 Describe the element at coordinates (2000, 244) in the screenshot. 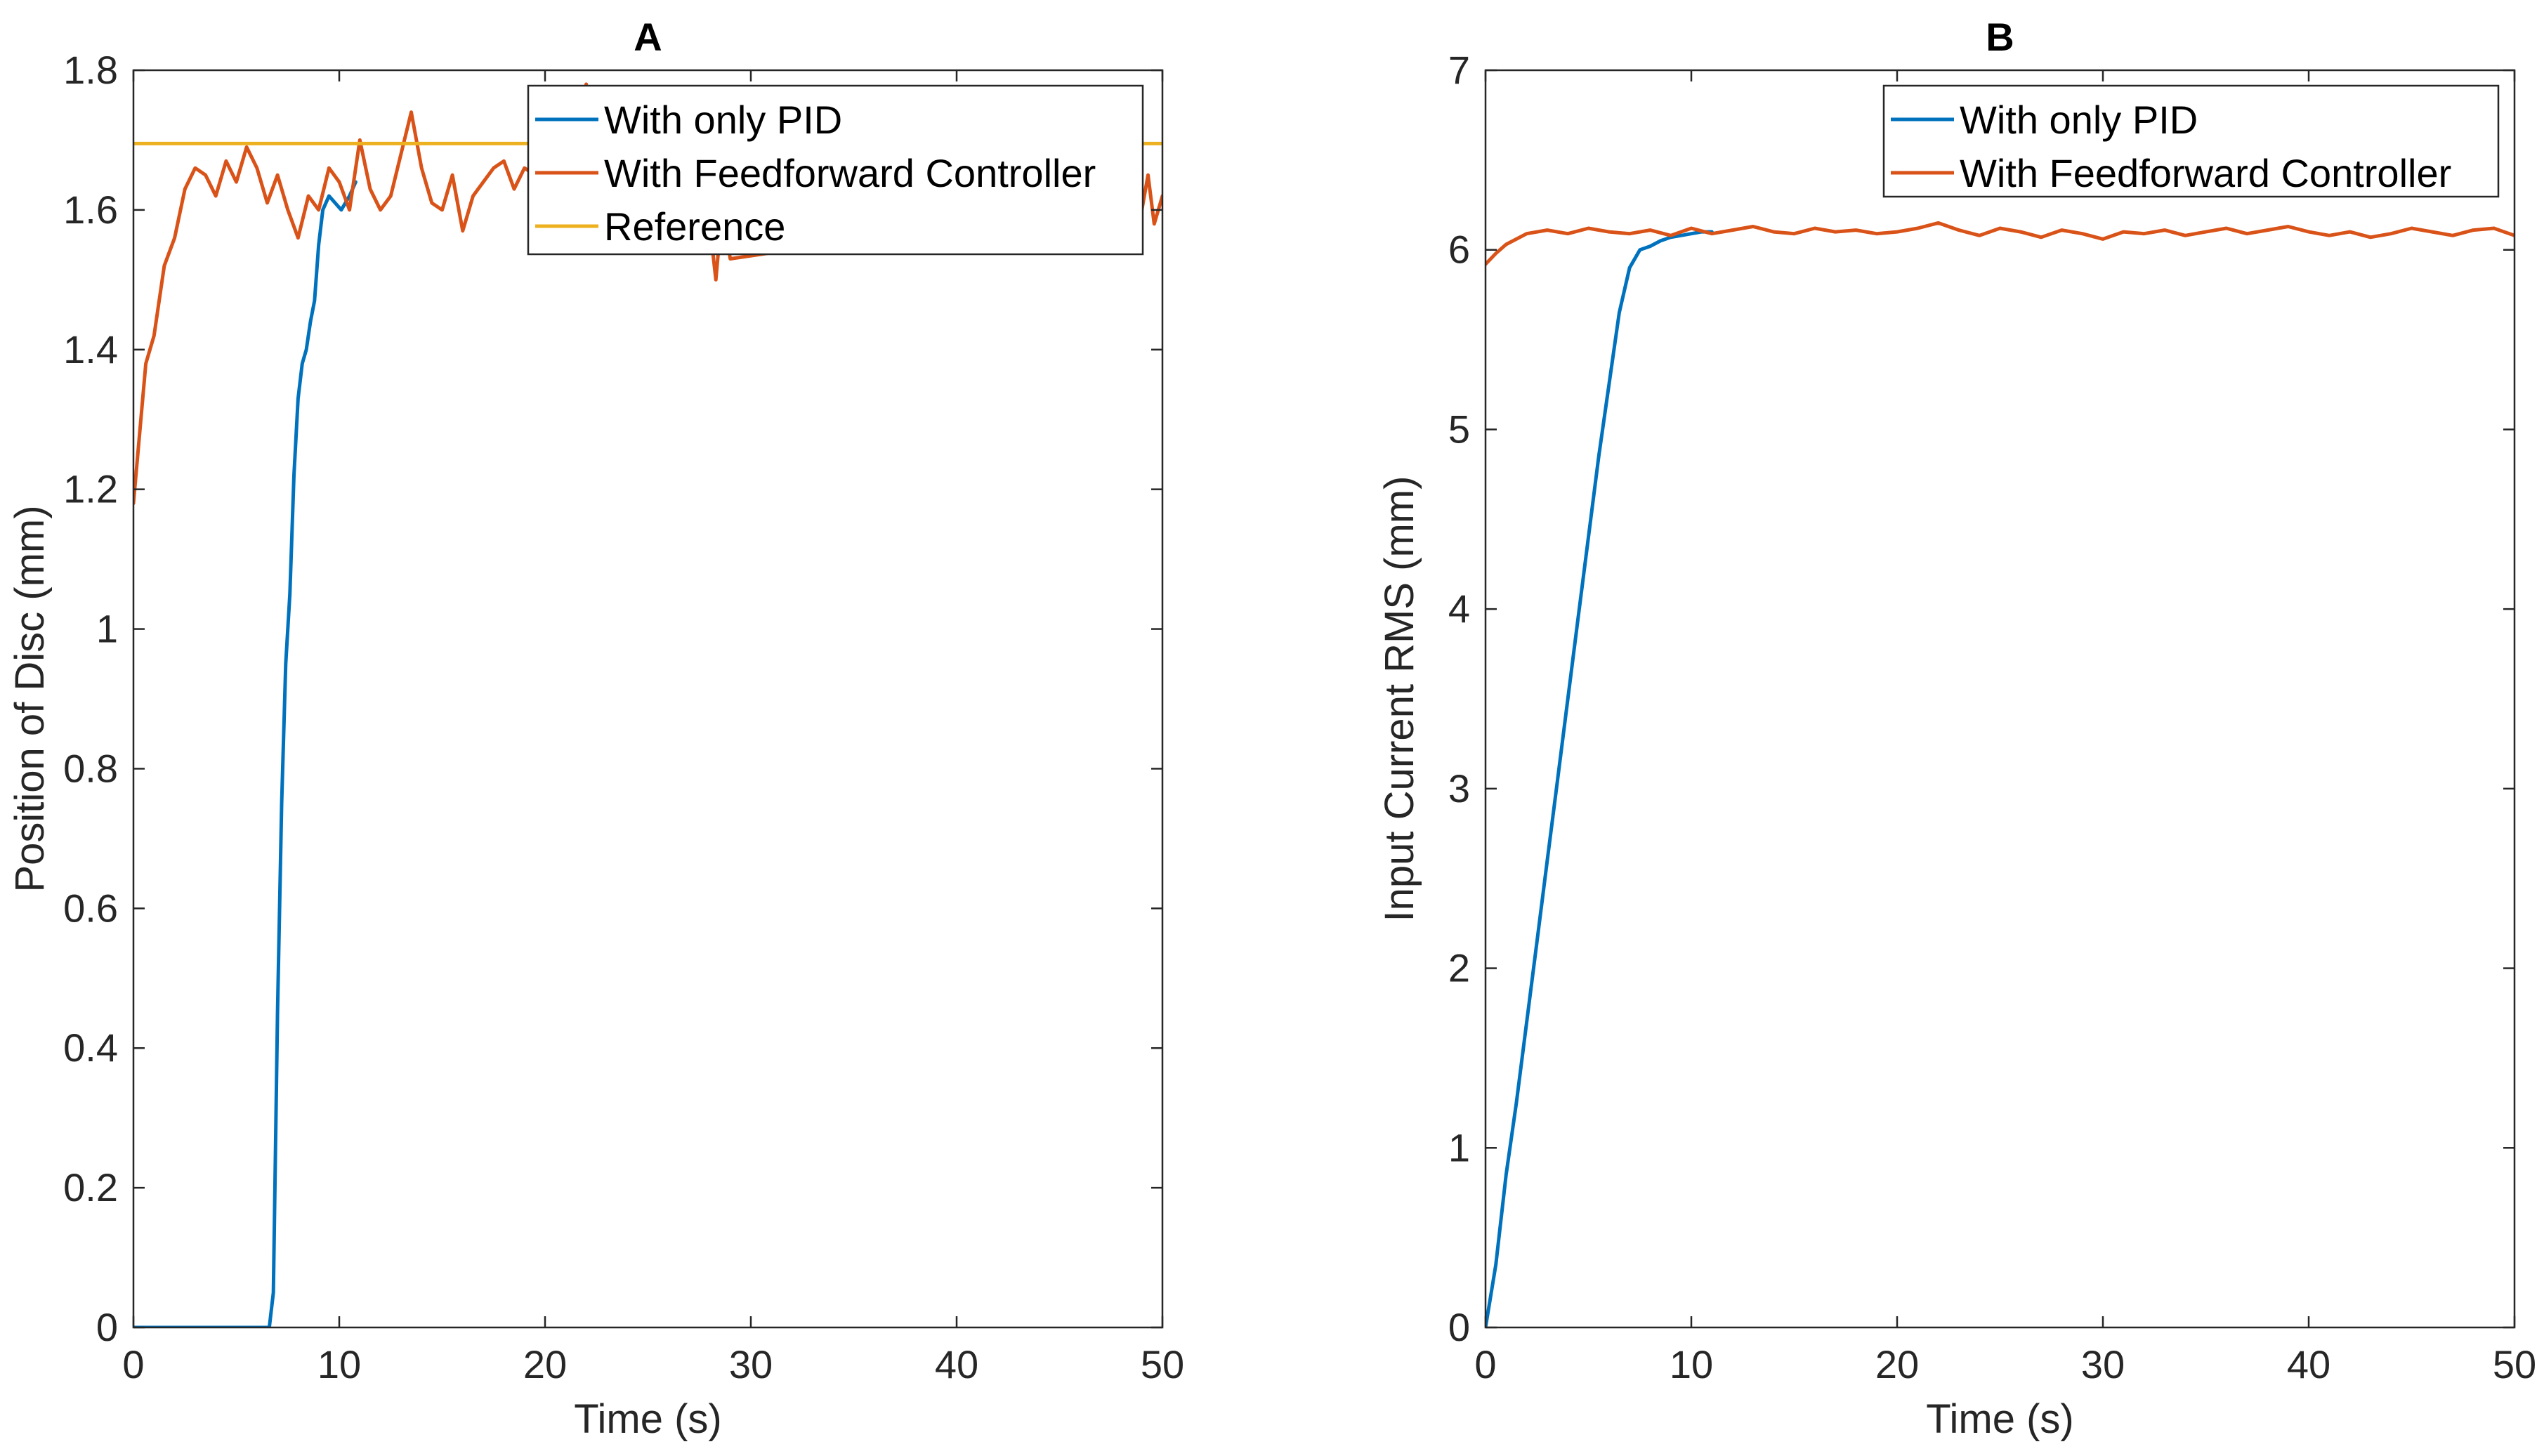

I see `panel-b-series-with-feedforward-controller` at that location.